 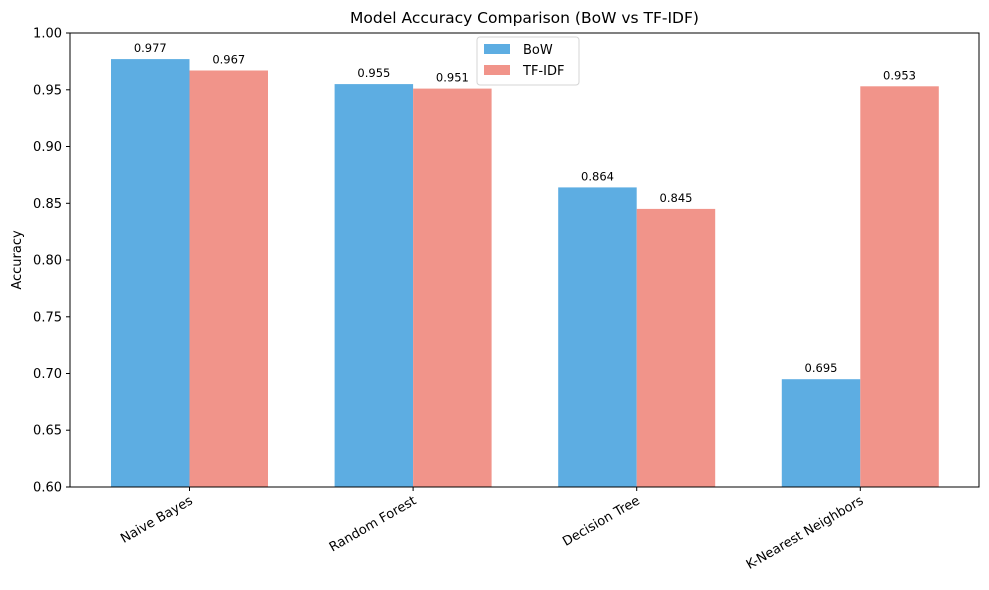 I want to click on legend-label: BoW, so click(x=538, y=50).